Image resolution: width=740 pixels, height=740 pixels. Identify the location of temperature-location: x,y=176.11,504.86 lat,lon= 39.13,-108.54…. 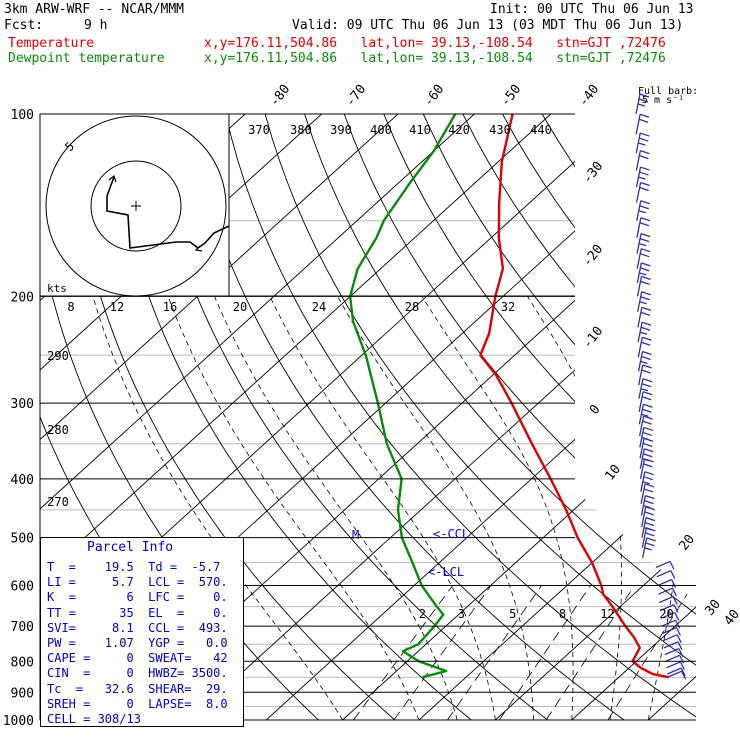
(435, 43).